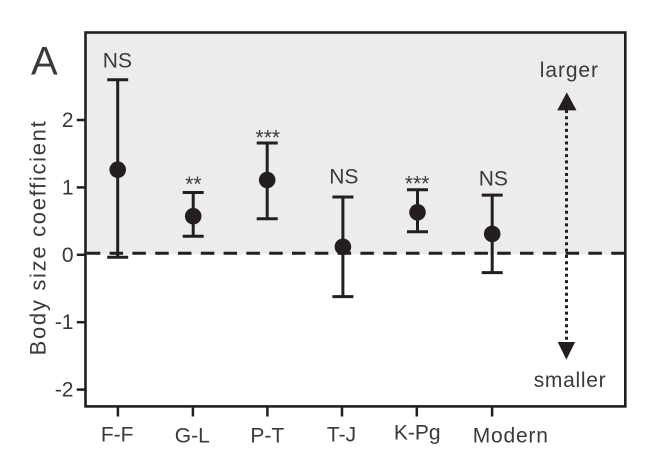  I want to click on svg-text: larger, so click(569, 70).